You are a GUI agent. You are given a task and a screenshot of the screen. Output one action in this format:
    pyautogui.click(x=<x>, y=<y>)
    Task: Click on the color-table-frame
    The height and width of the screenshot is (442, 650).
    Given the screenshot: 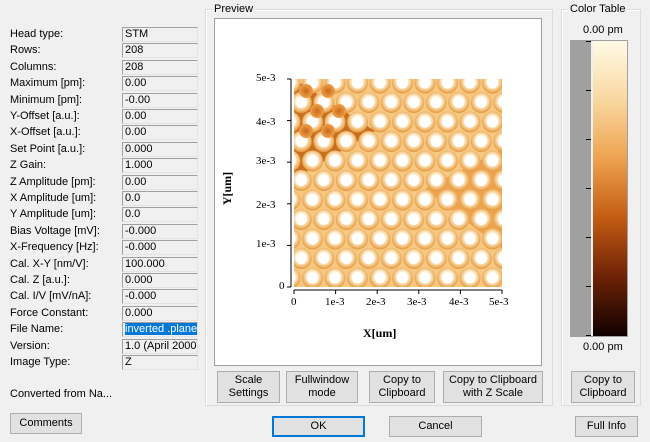 What is the action you would take?
    pyautogui.click(x=599, y=188)
    